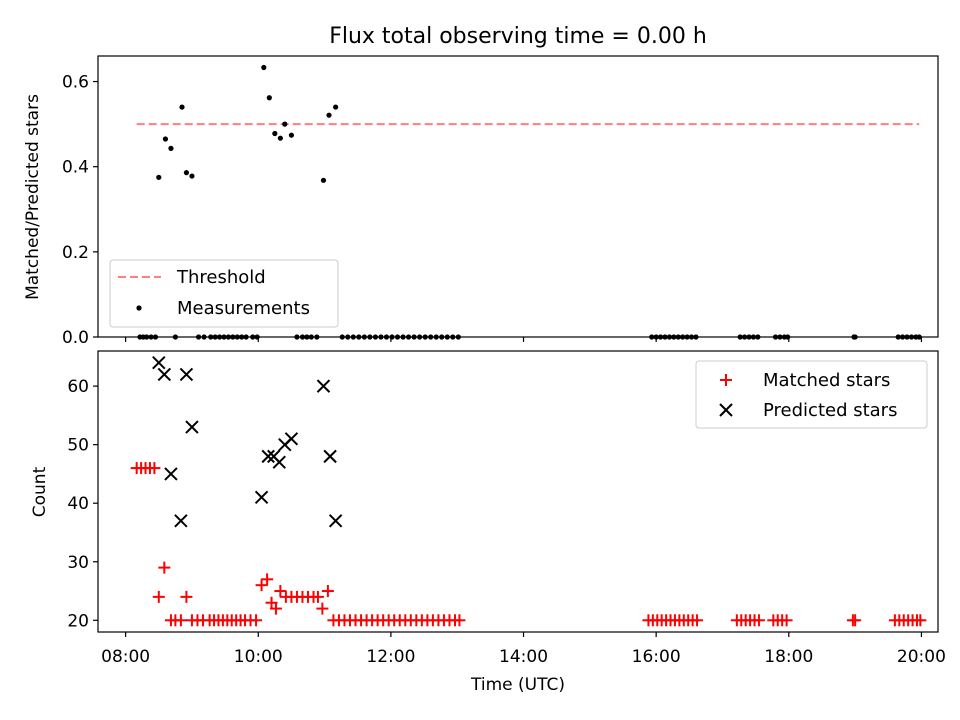  What do you see at coordinates (726, 380) in the screenshot?
I see `legend-matched-swatch` at bounding box center [726, 380].